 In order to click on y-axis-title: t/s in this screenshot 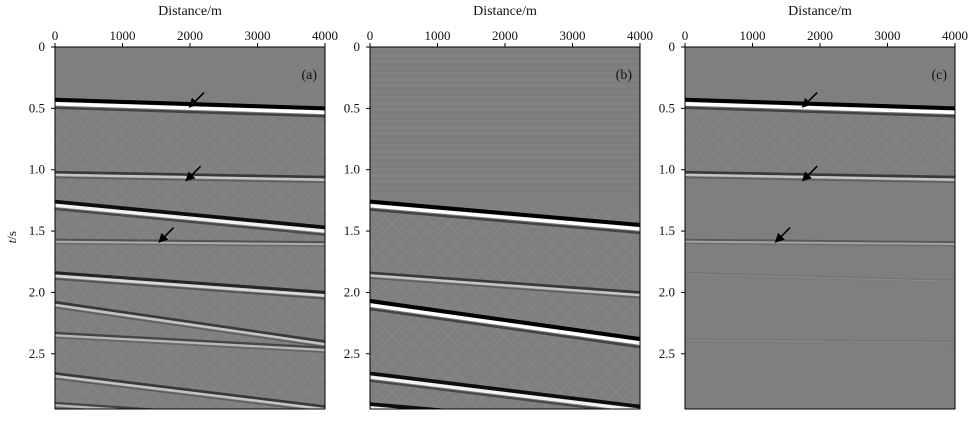, I will do `click(11, 237)`.